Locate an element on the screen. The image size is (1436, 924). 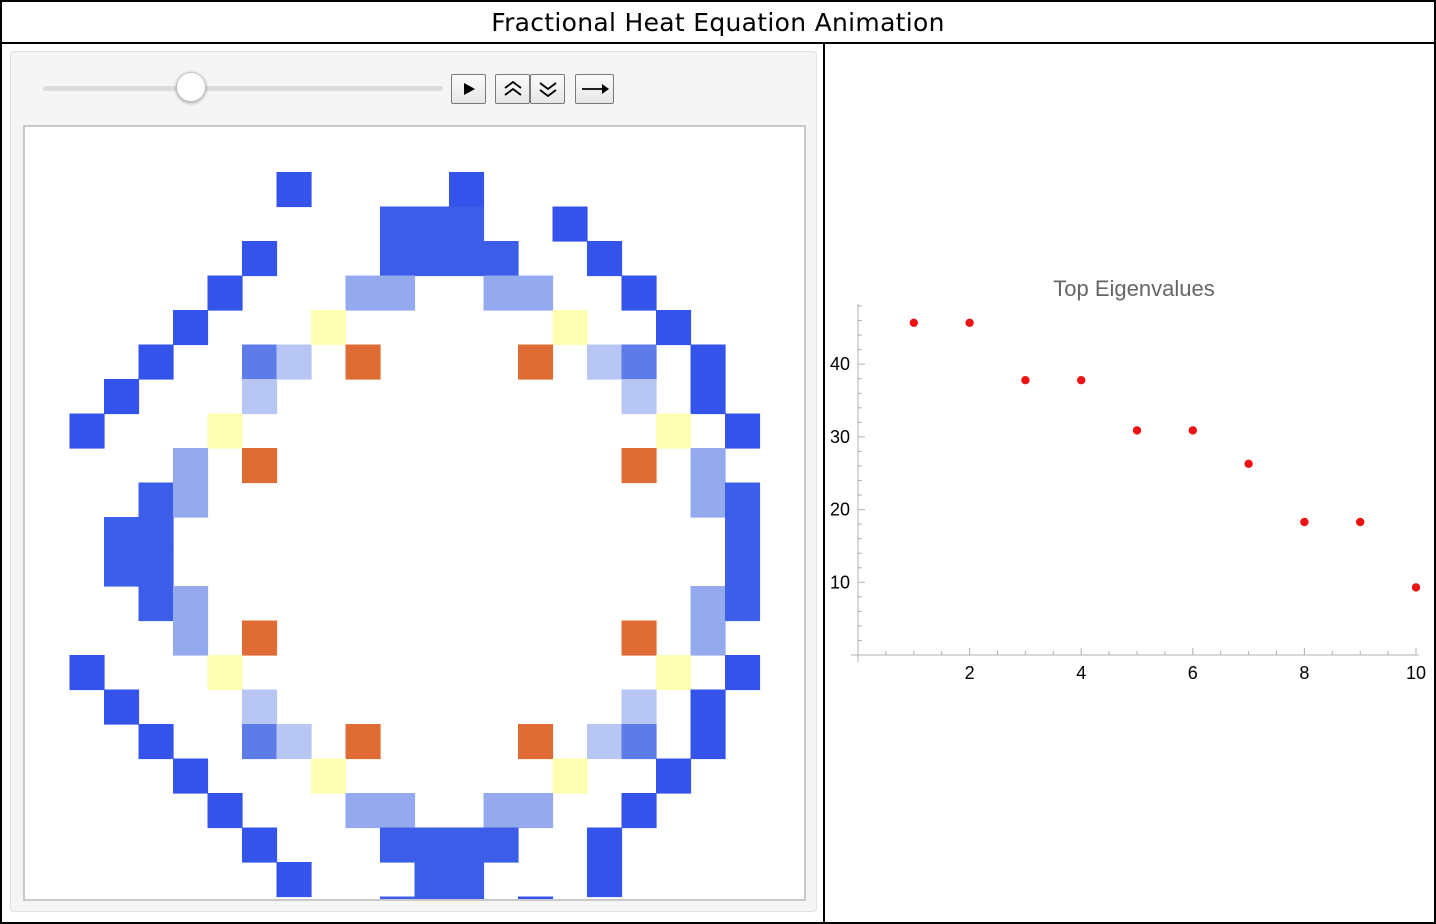
y-tick-label: 20 is located at coordinates (840, 510).